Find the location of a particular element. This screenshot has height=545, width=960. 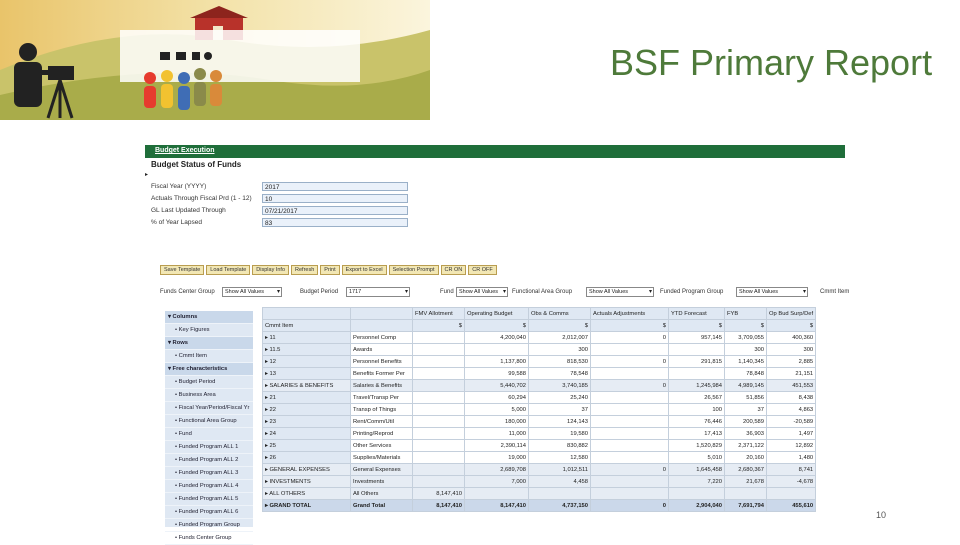

filter-select: 1717 is located at coordinates (378, 292).